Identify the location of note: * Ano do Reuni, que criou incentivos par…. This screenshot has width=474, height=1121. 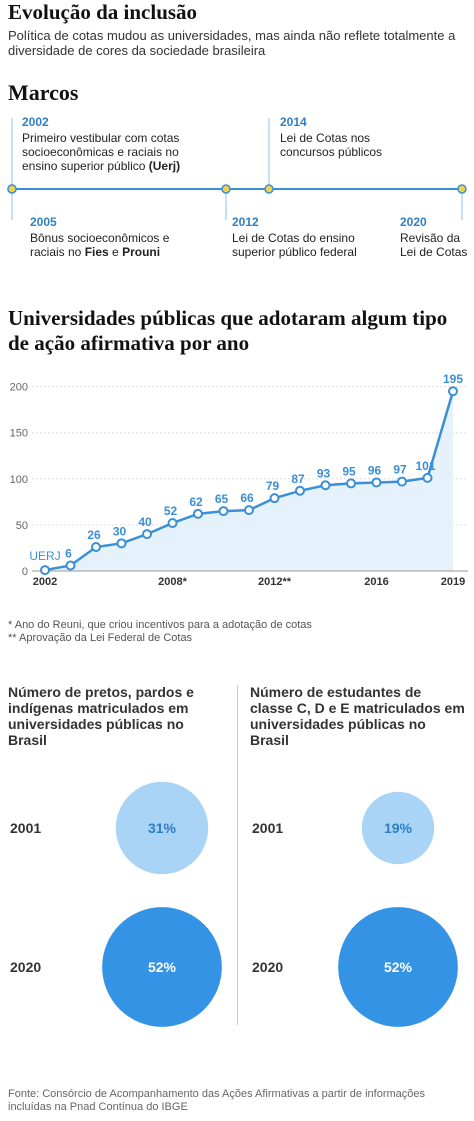
(160, 625).